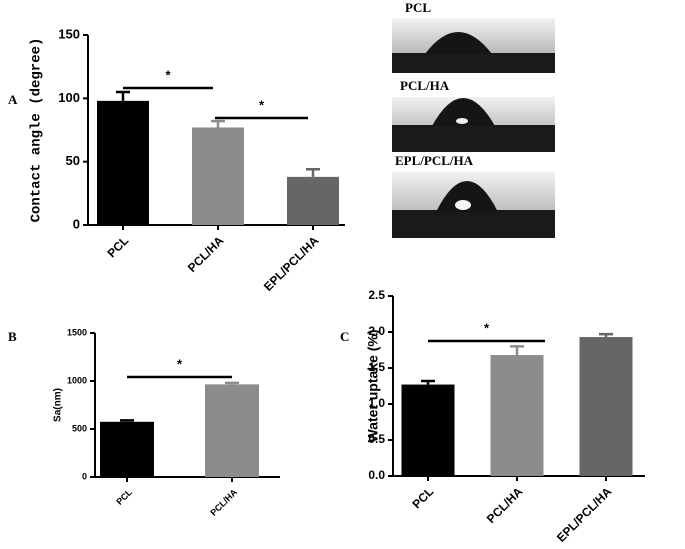 The image size is (685, 549). I want to click on panel-label: C, so click(344, 336).